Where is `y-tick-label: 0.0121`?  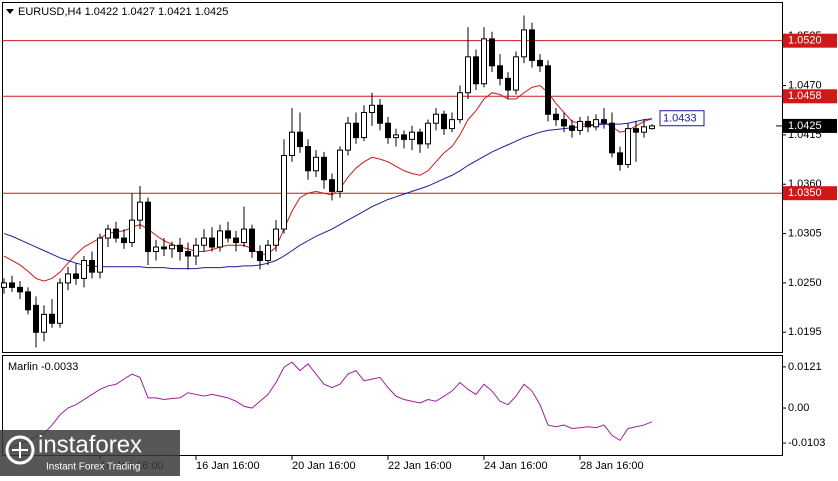
y-tick-label: 0.0121 is located at coordinates (805, 367).